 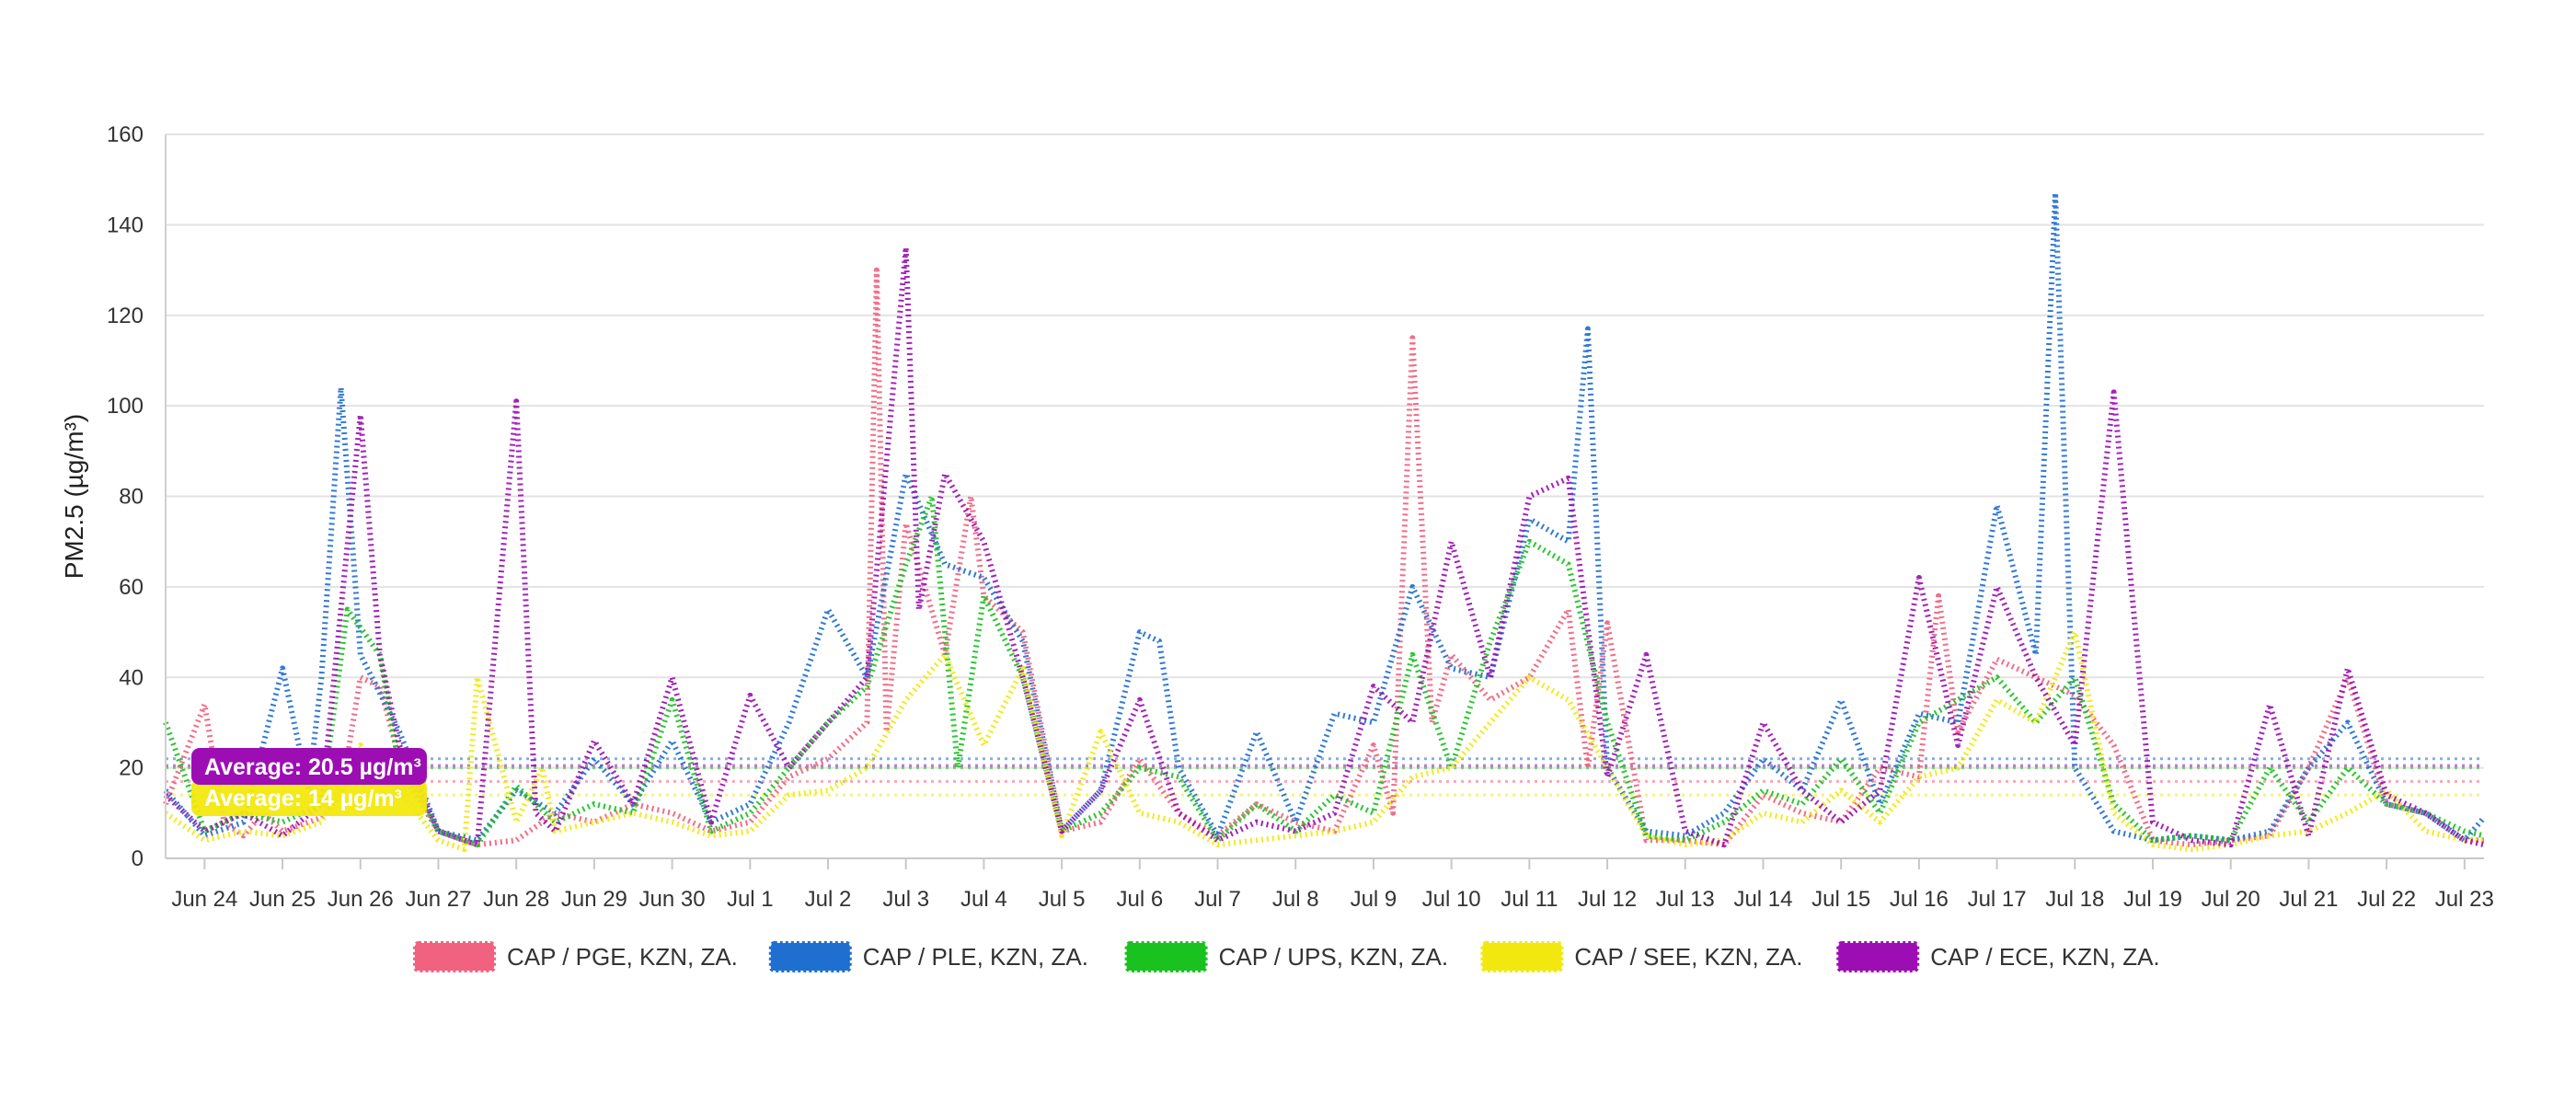 What do you see at coordinates (1295, 899) in the screenshot?
I see `x-tick-label: Jul 8` at bounding box center [1295, 899].